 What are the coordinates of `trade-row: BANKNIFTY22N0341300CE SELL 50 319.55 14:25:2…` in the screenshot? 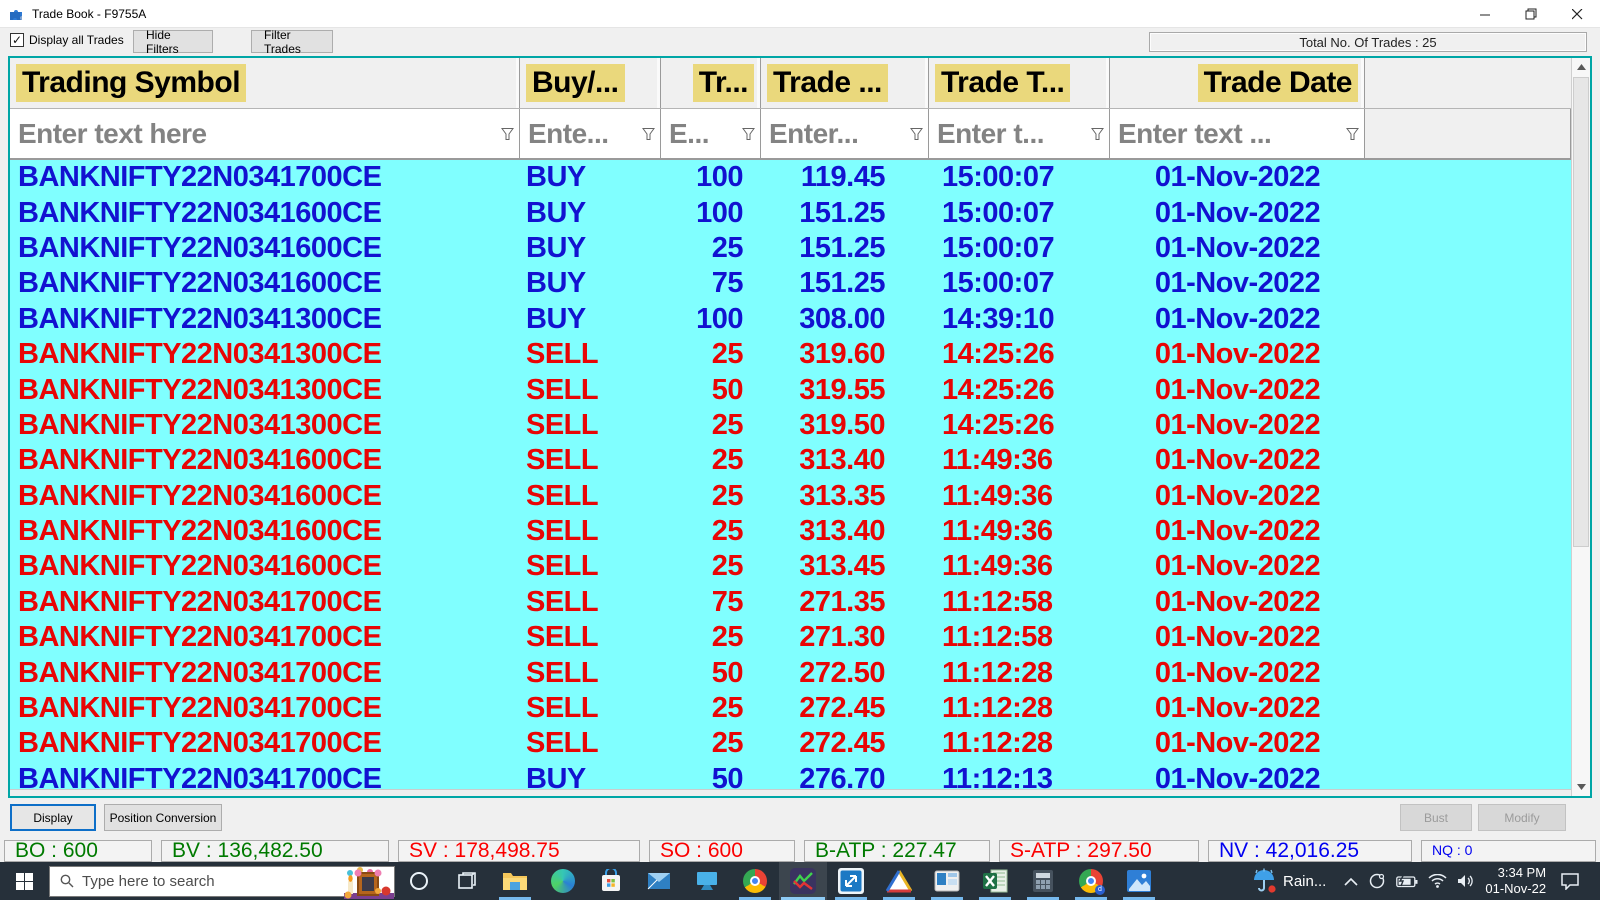 It's located at (790, 389).